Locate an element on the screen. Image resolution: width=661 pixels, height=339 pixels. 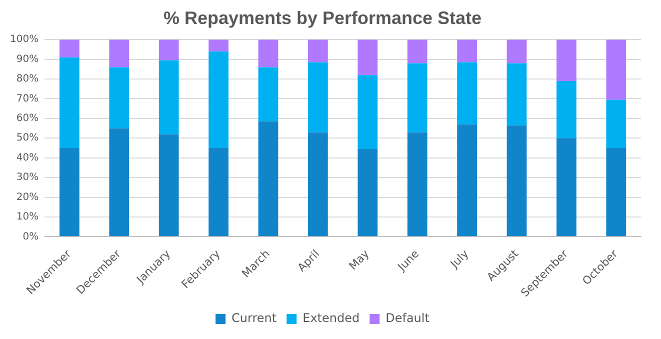
legend-label: Extended is located at coordinates (331, 318).